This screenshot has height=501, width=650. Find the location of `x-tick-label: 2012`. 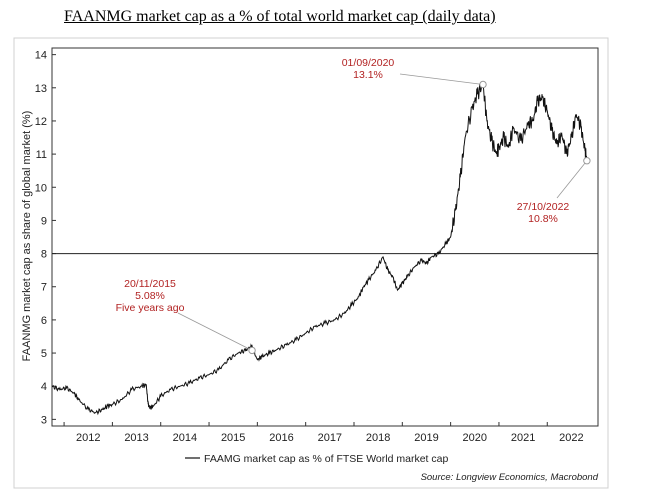

x-tick-label: 2012 is located at coordinates (88, 438).